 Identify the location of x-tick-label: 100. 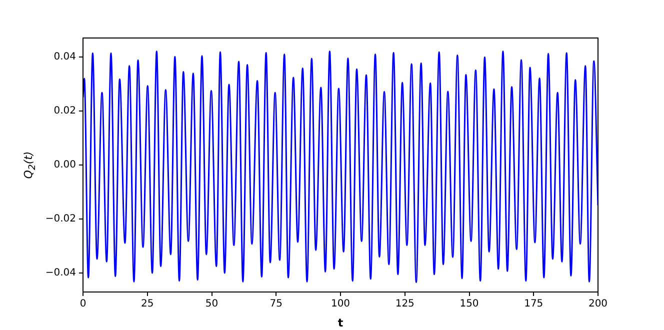
(340, 304).